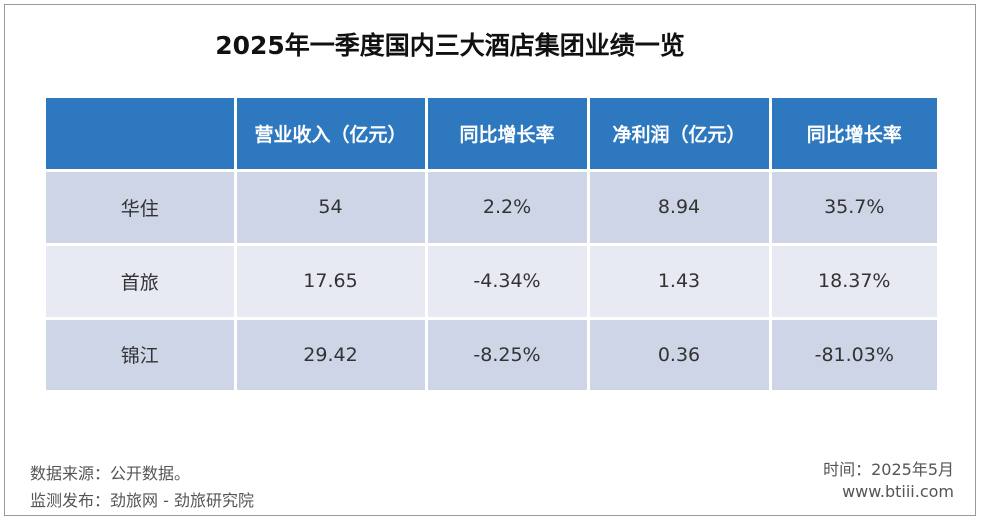 The height and width of the screenshot is (526, 988). What do you see at coordinates (507, 207) in the screenshot?
I see `data-cell: 2.2%` at bounding box center [507, 207].